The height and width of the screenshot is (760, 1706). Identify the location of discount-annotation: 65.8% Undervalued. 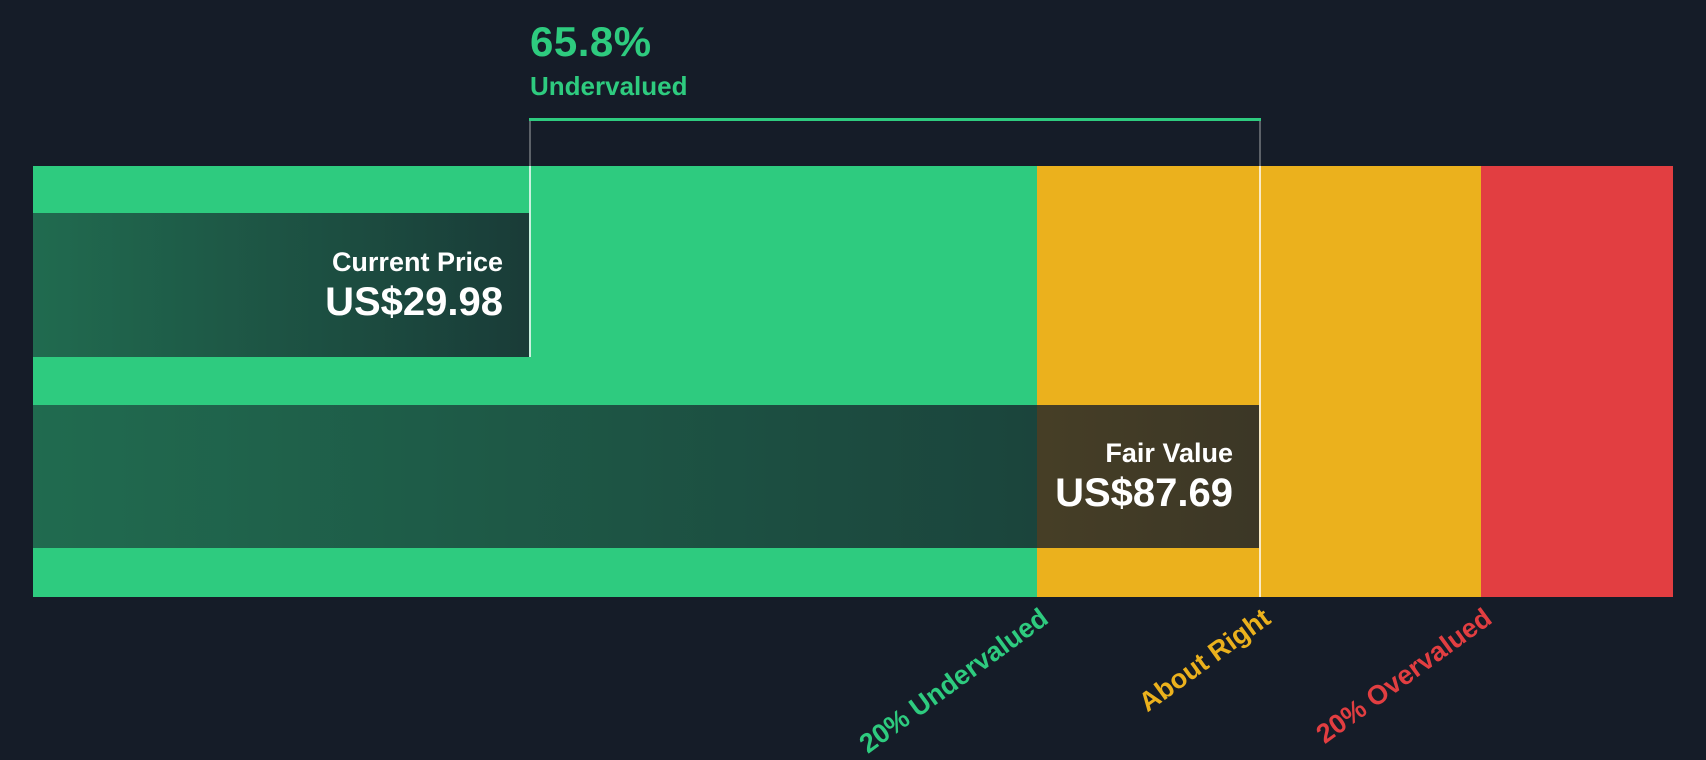
(609, 59).